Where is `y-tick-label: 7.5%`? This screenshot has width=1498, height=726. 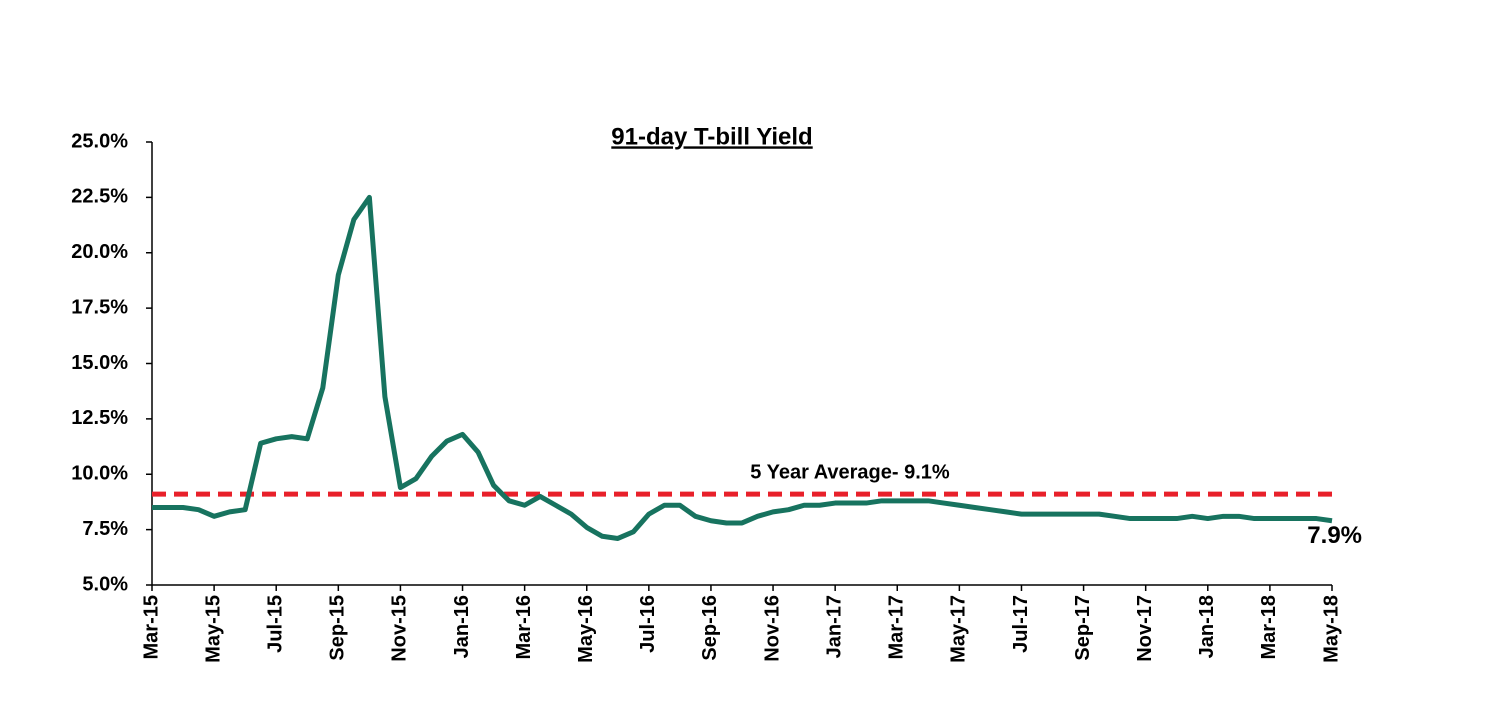
y-tick-label: 7.5% is located at coordinates (105, 529).